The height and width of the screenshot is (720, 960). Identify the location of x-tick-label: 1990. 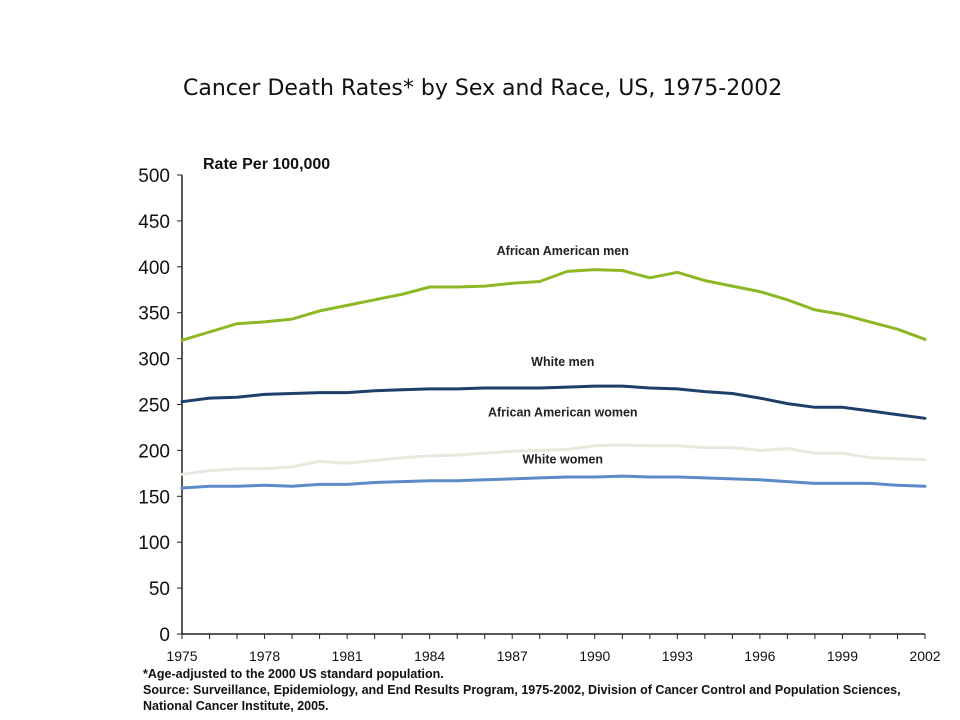
(594, 656).